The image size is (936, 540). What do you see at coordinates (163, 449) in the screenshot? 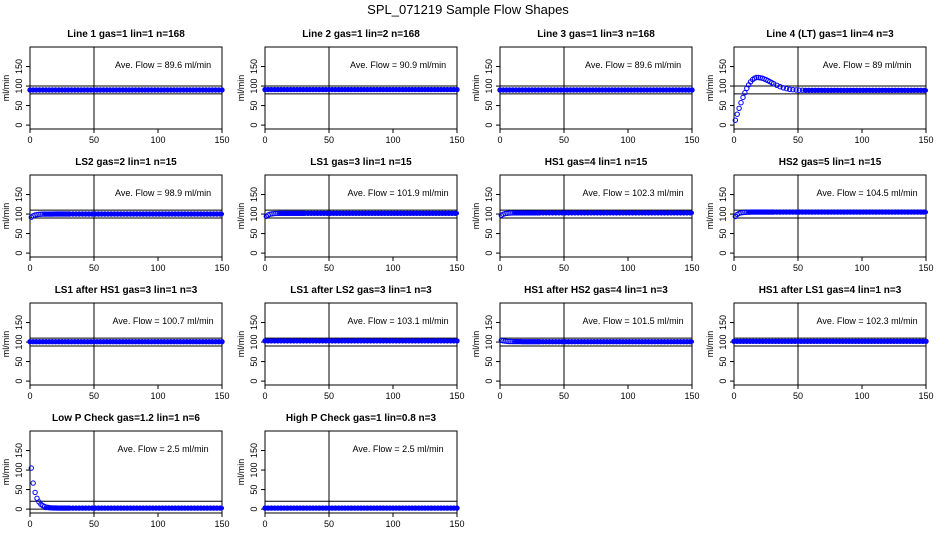
I see `ave-flow-annotation: Ave. Flow = 2.5 ml/min` at bounding box center [163, 449].